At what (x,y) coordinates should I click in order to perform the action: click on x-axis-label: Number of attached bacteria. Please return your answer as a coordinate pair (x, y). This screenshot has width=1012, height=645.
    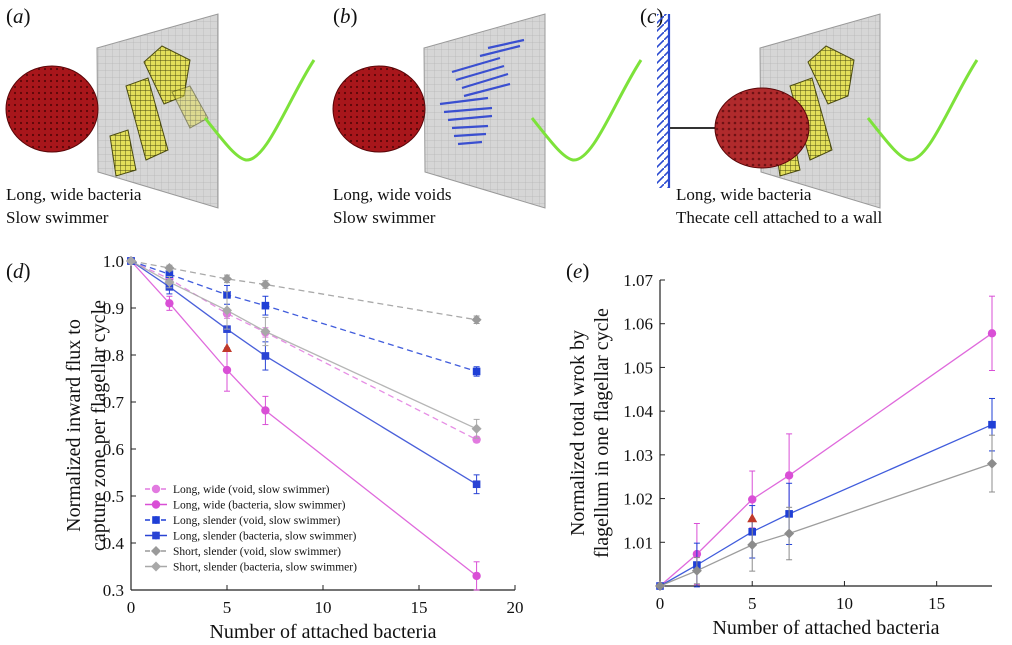
    Looking at the image, I should click on (825, 628).